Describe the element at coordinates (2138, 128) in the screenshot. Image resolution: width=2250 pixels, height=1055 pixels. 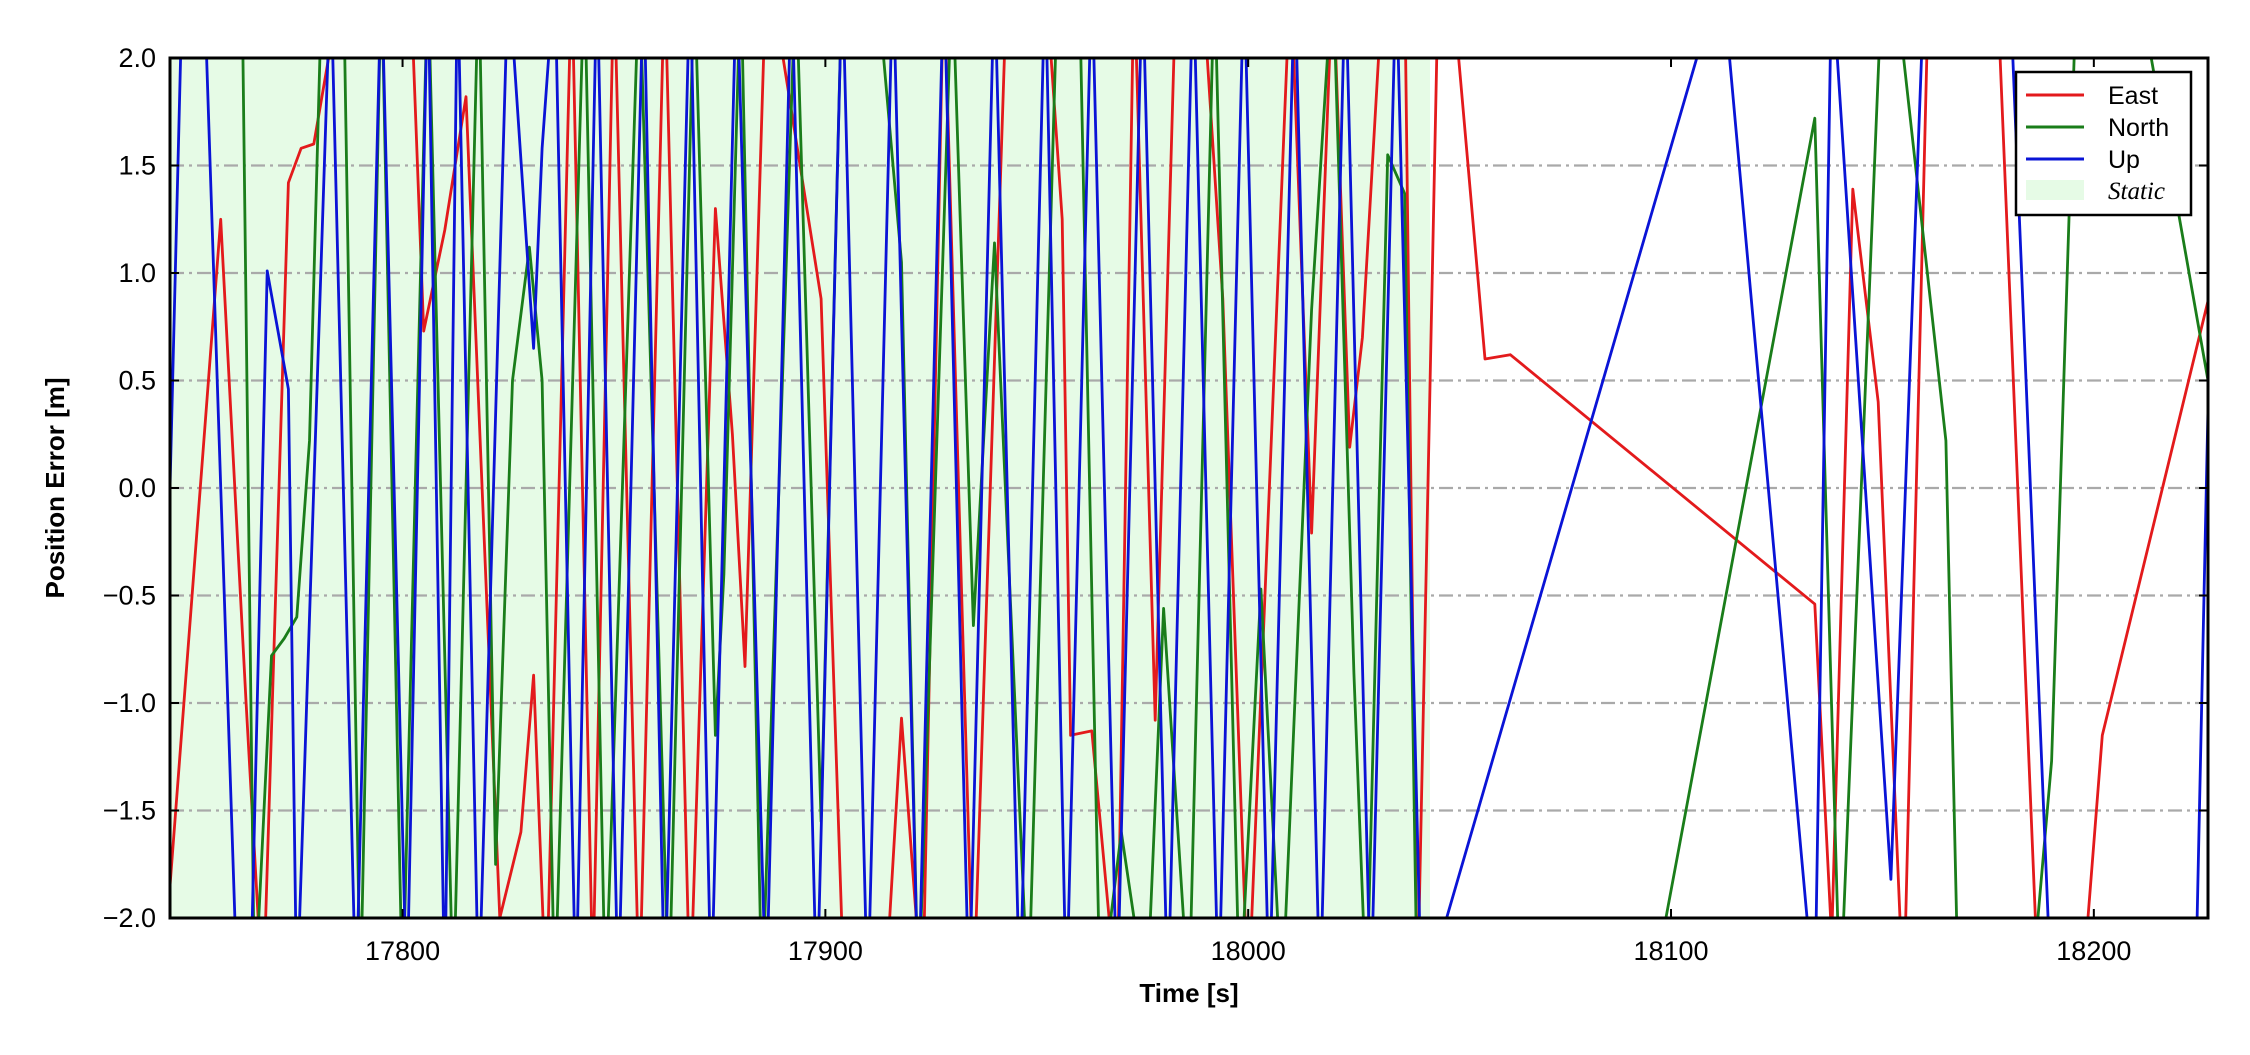
I see `legend-label-north: North` at that location.